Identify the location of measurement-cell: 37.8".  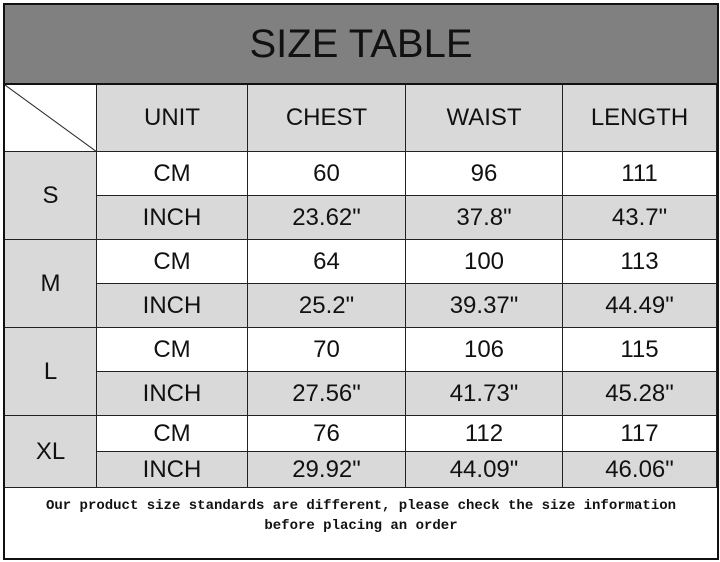
(484, 218).